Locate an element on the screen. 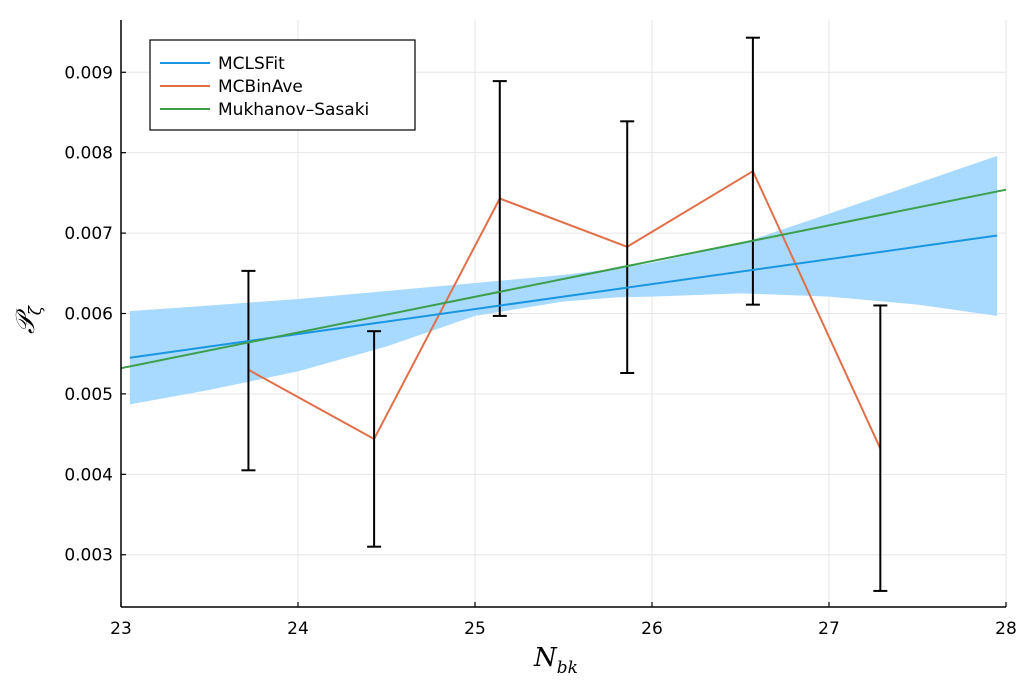 The width and height of the screenshot is (1026, 688). x-tick-label-28: 28 is located at coordinates (1006, 629).